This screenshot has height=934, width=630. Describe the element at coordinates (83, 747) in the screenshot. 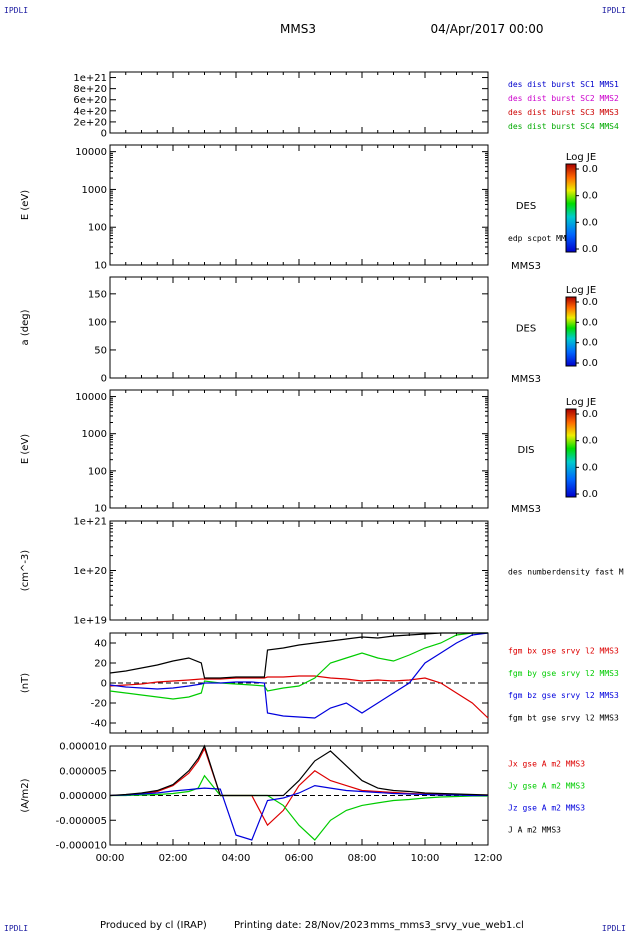

I see `y-tick-label: 0.000010` at that location.